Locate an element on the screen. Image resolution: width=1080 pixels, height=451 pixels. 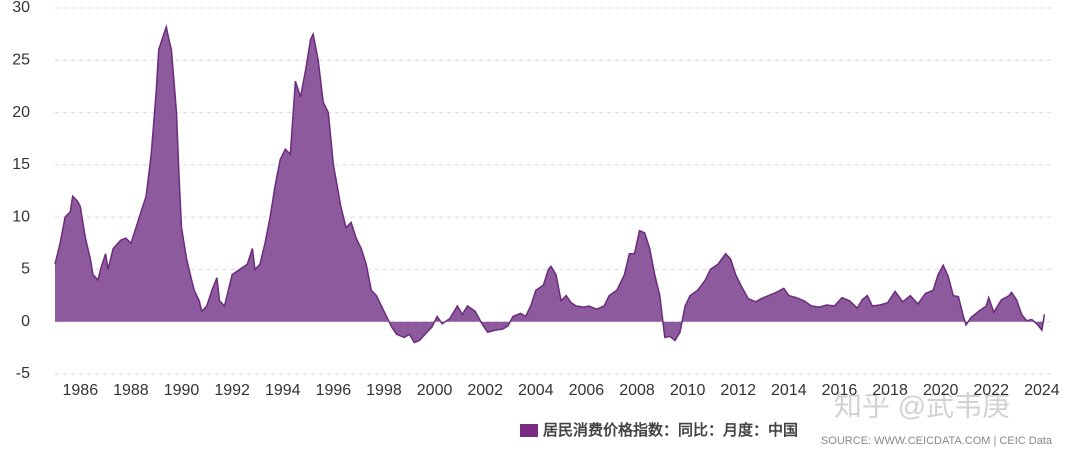
x-tick-label: 2018 is located at coordinates (890, 390).